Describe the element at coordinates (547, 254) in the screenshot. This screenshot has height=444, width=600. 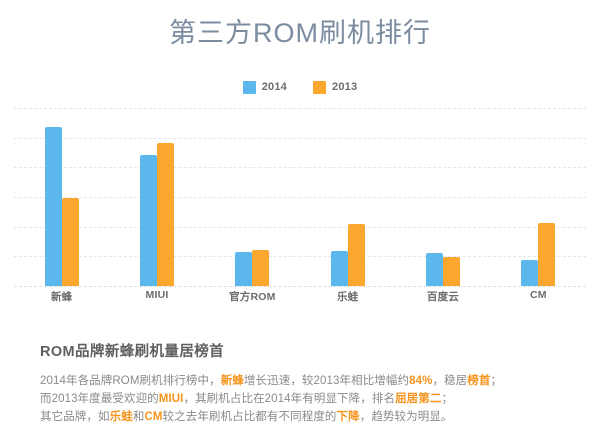
I see `bar-2013-CM` at that location.